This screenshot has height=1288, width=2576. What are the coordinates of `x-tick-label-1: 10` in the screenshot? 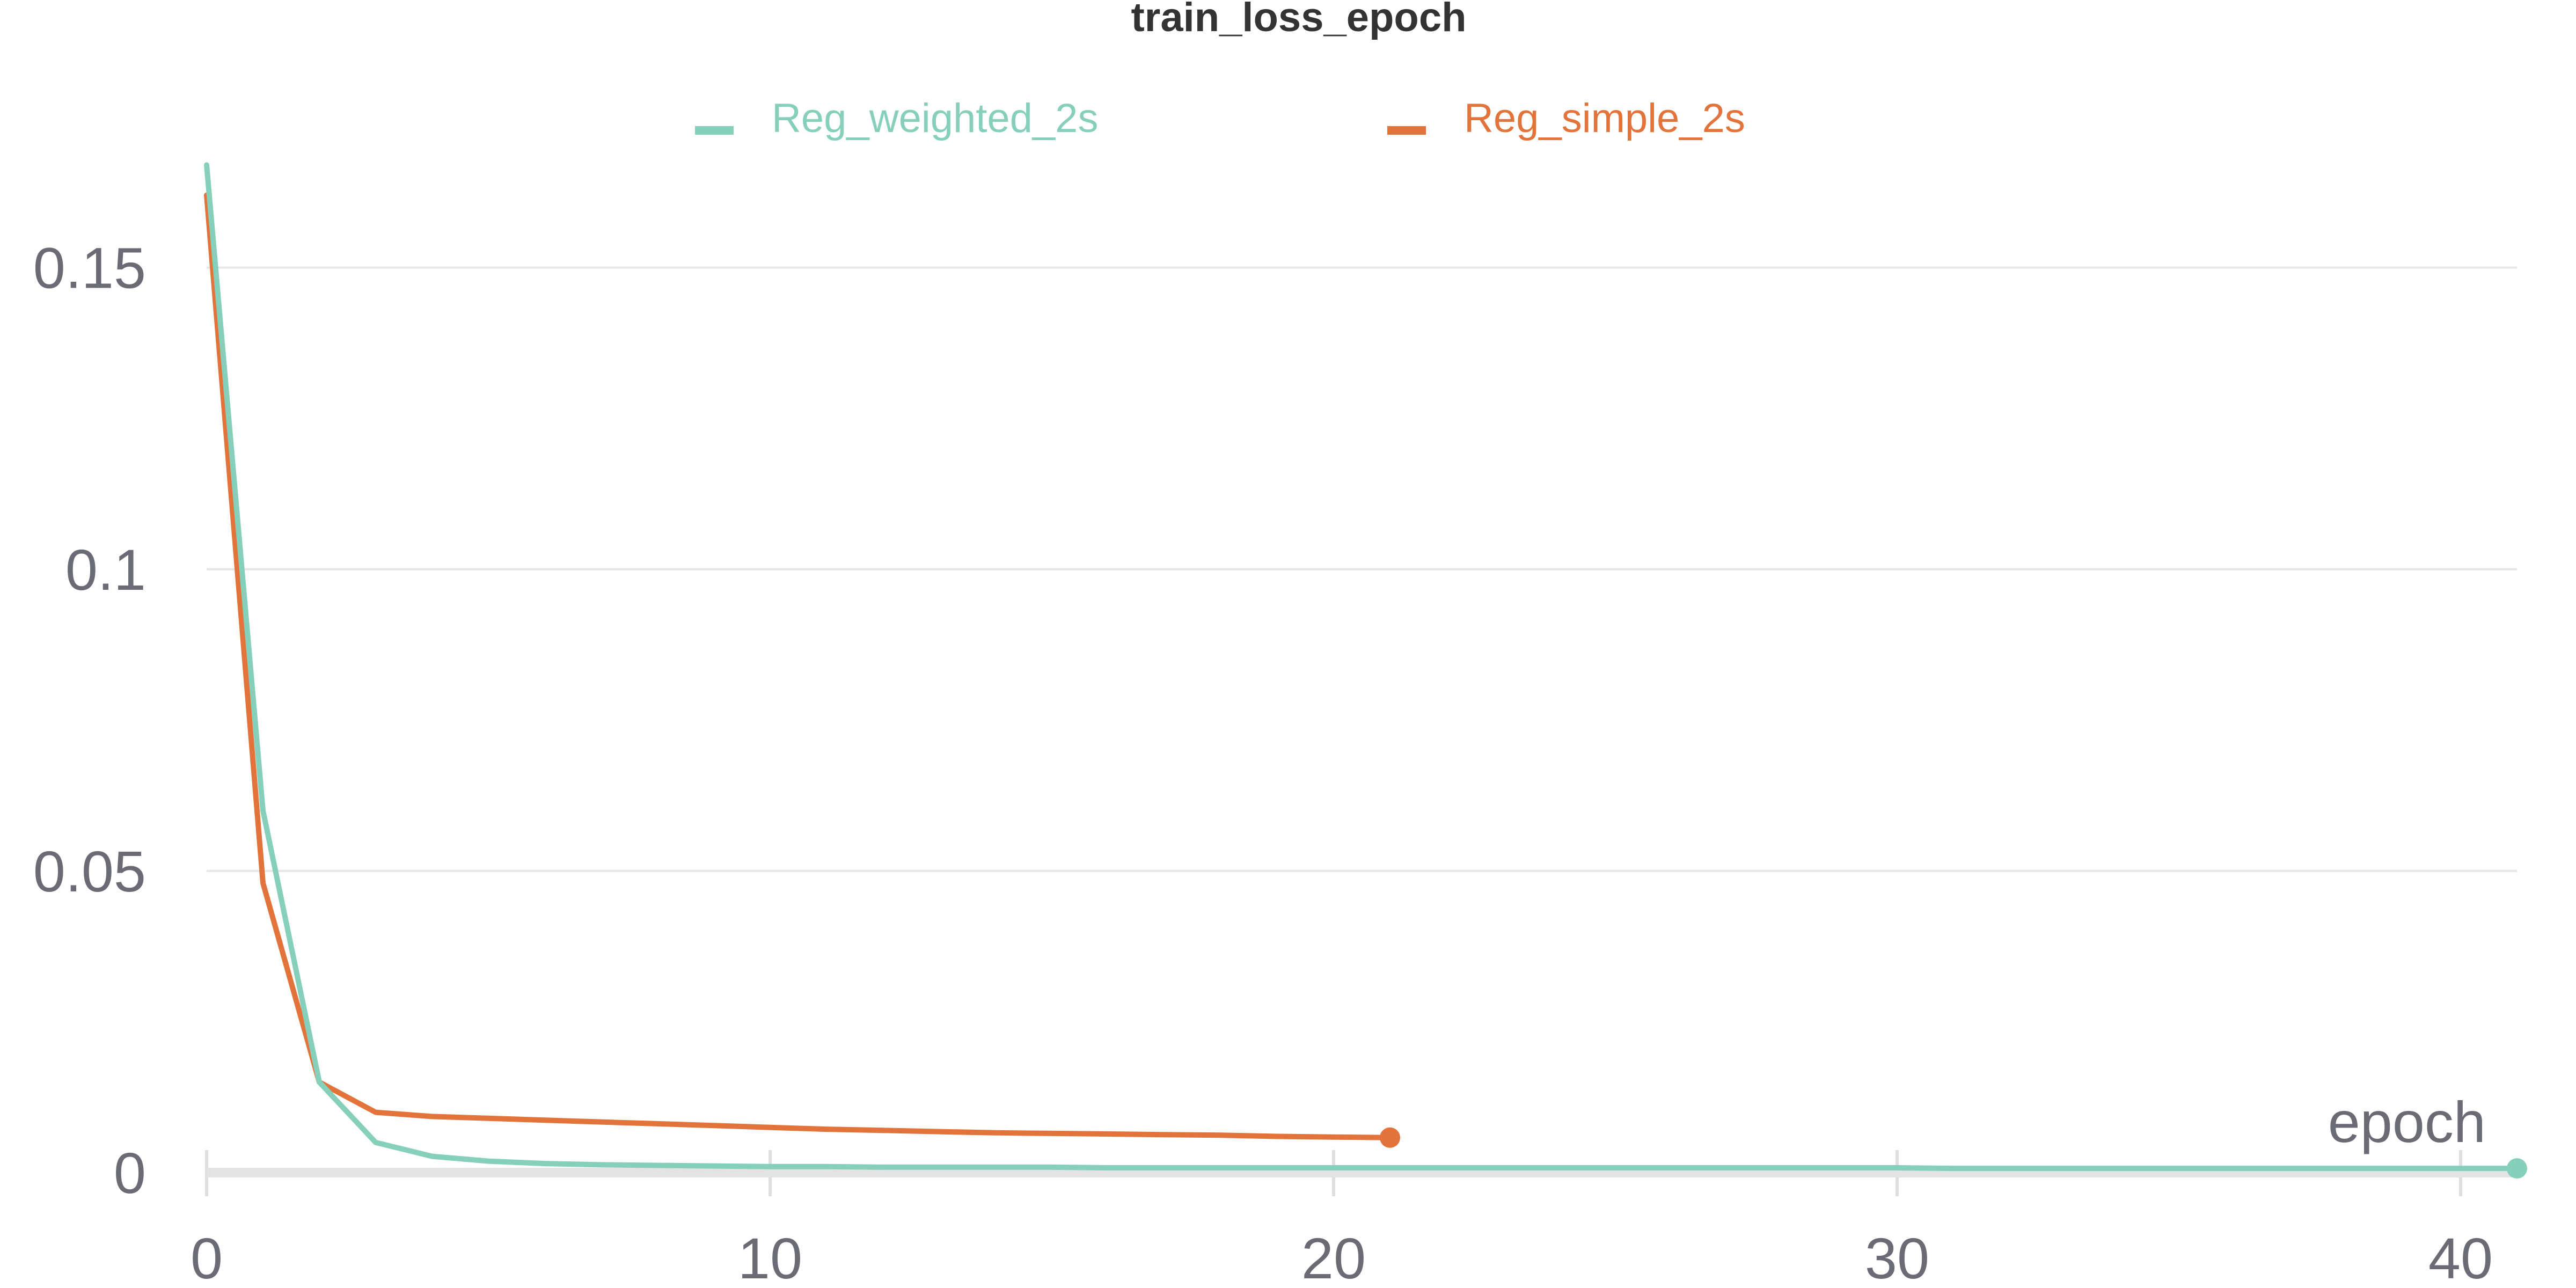 It's located at (770, 1257).